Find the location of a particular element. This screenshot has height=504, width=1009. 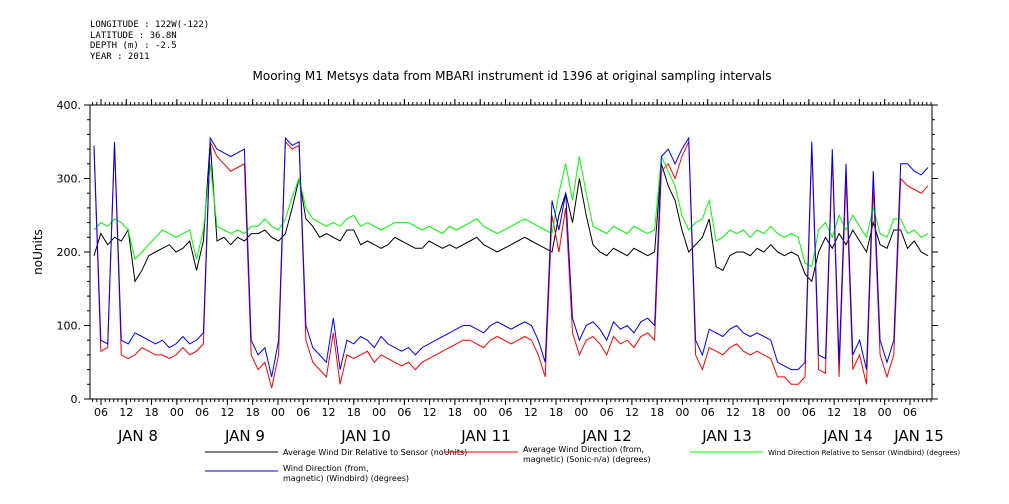

year-text: YEAR : 2011 is located at coordinates (120, 56).